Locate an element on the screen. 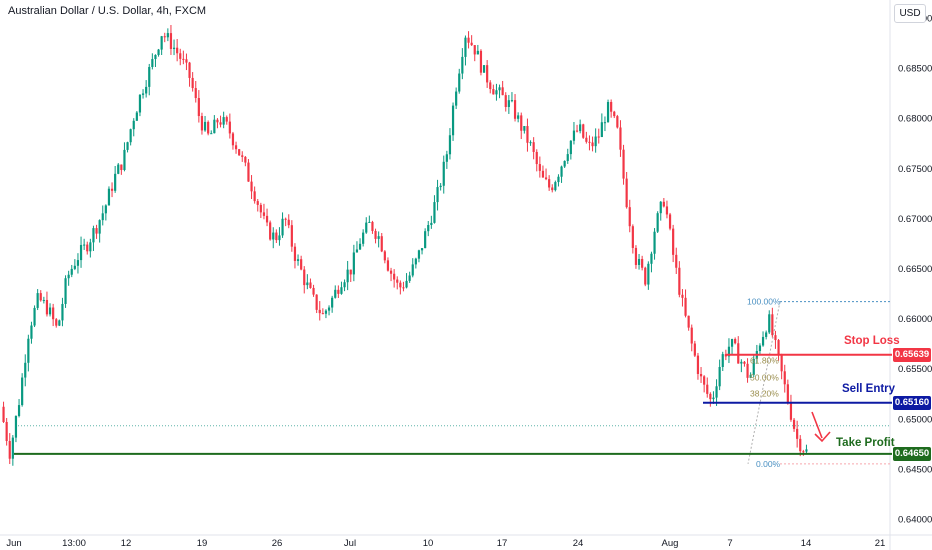 Image resolution: width=932 pixels, height=550 pixels. sell-entry-price-tag: 0.65160 is located at coordinates (912, 402).